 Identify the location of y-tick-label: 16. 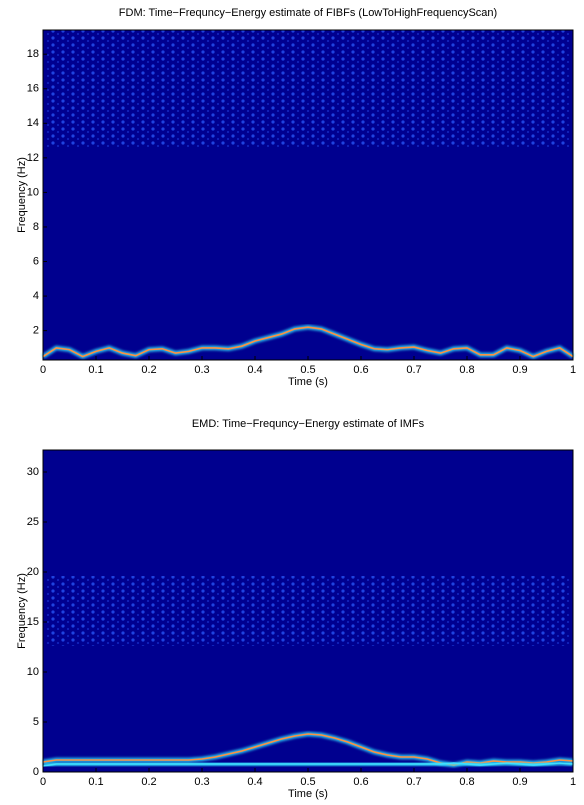
(33, 89).